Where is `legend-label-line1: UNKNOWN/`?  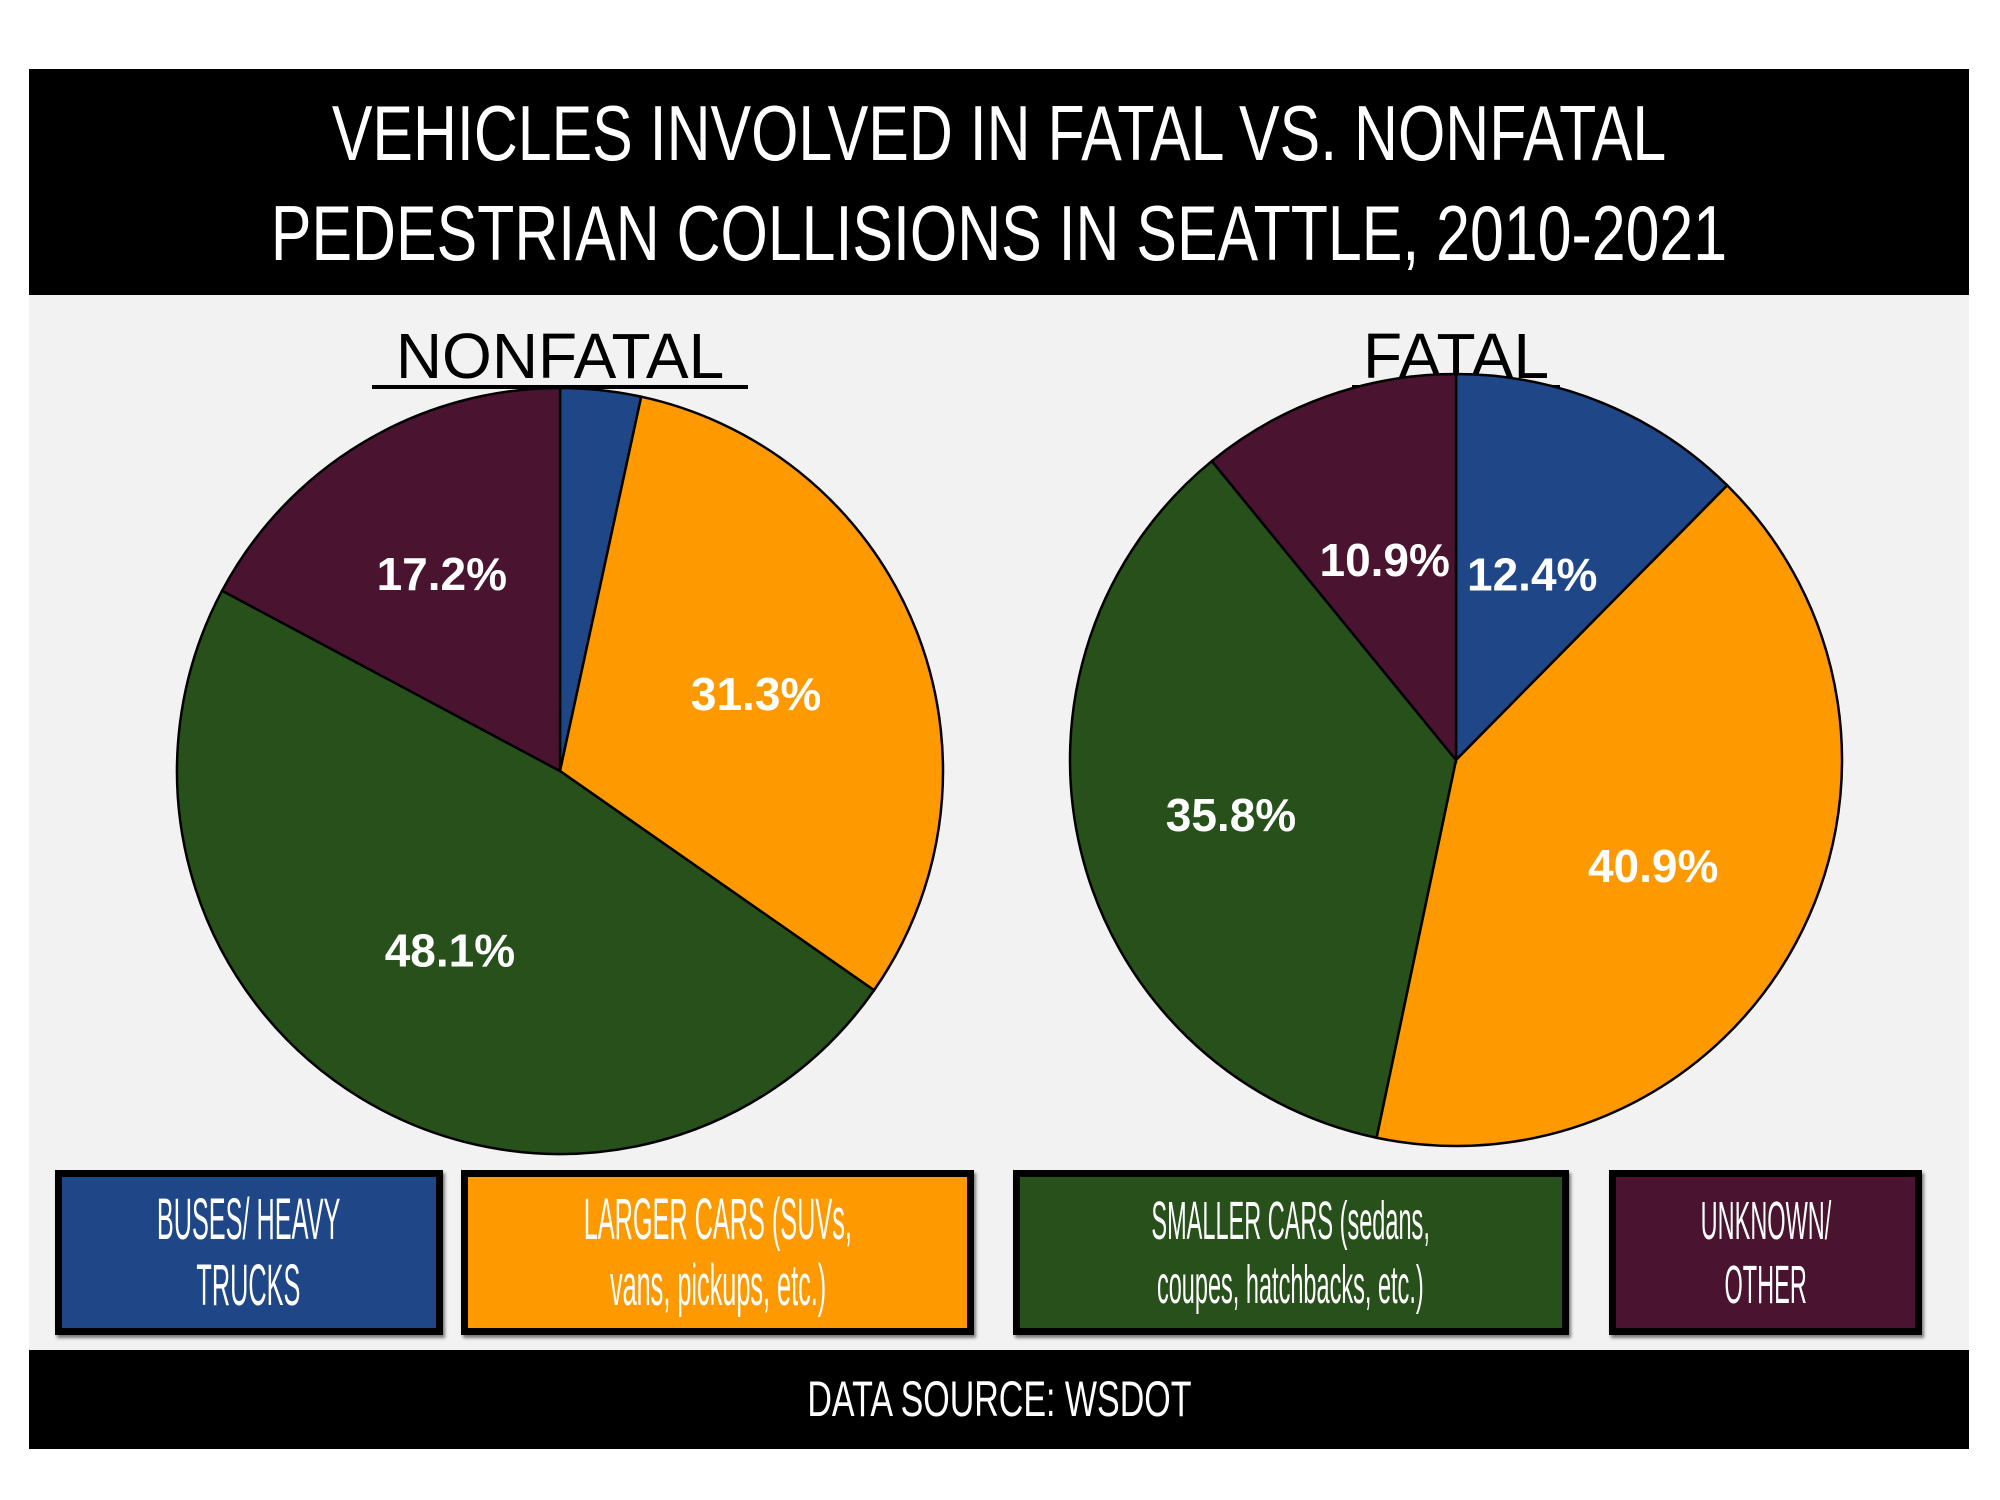 legend-label-line1: UNKNOWN/ is located at coordinates (1765, 1220).